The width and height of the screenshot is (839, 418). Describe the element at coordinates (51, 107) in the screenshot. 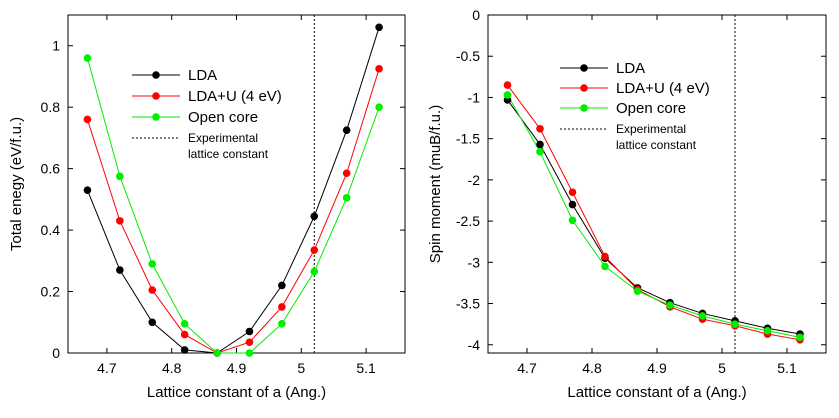

I see `y-tick-label: 0.8` at that location.